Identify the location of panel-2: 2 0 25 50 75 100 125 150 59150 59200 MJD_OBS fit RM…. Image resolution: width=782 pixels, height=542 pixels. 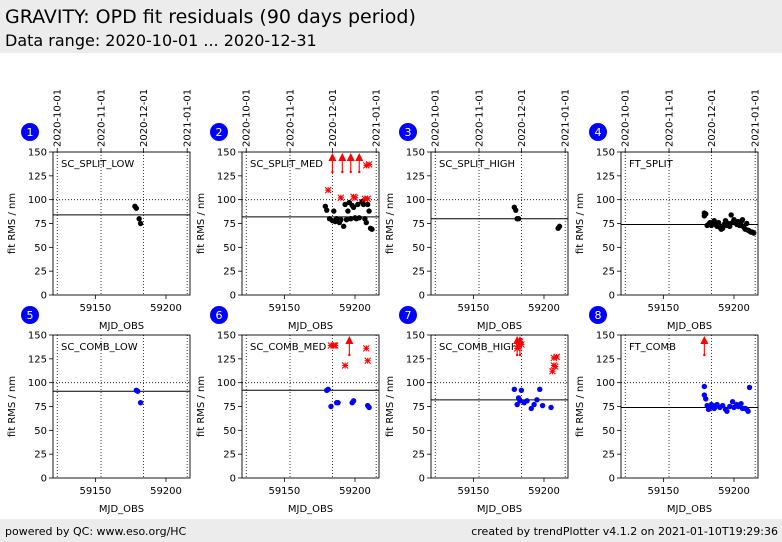
(288, 227).